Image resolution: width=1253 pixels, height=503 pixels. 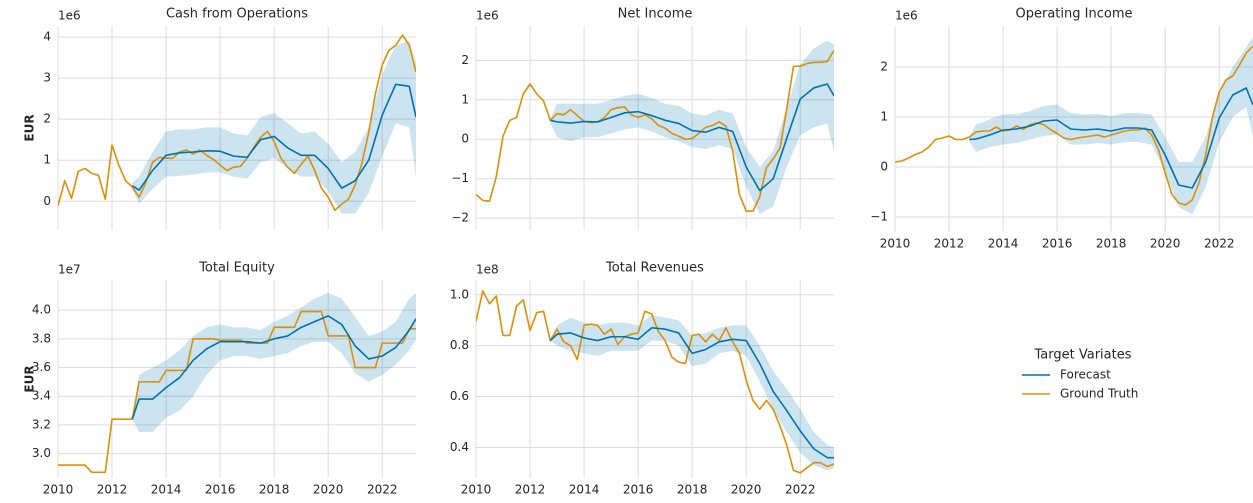 I want to click on y-tick-label: 3.0, so click(x=41, y=453).